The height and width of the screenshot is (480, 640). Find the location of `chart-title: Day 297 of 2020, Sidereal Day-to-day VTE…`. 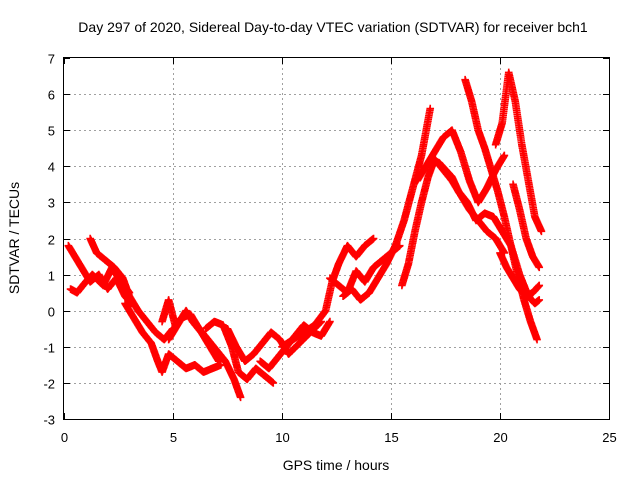

chart-title: Day 297 of 2020, Sidereal Day-to-day VTE… is located at coordinates (333, 27).